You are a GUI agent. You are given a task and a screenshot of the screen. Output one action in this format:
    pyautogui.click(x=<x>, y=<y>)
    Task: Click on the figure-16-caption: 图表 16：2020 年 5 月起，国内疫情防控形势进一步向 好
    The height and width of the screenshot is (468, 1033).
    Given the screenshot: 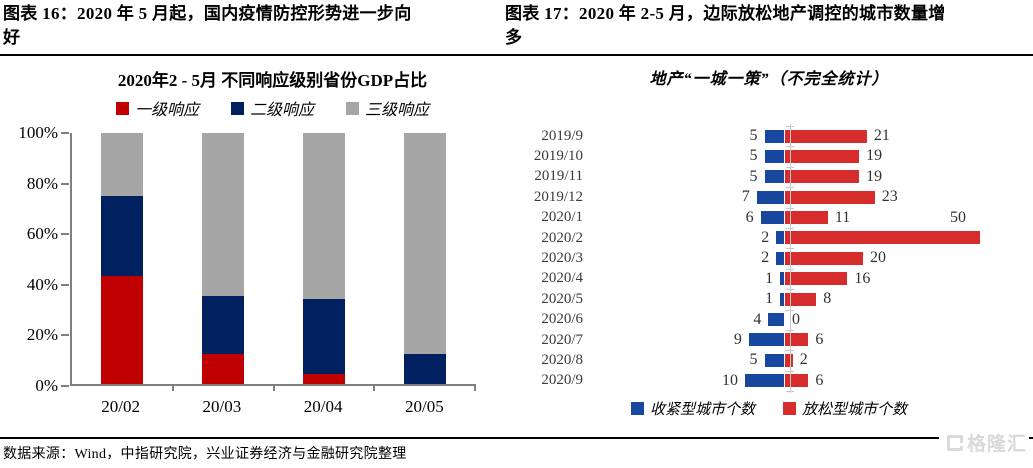 What is the action you would take?
    pyautogui.click(x=207, y=25)
    